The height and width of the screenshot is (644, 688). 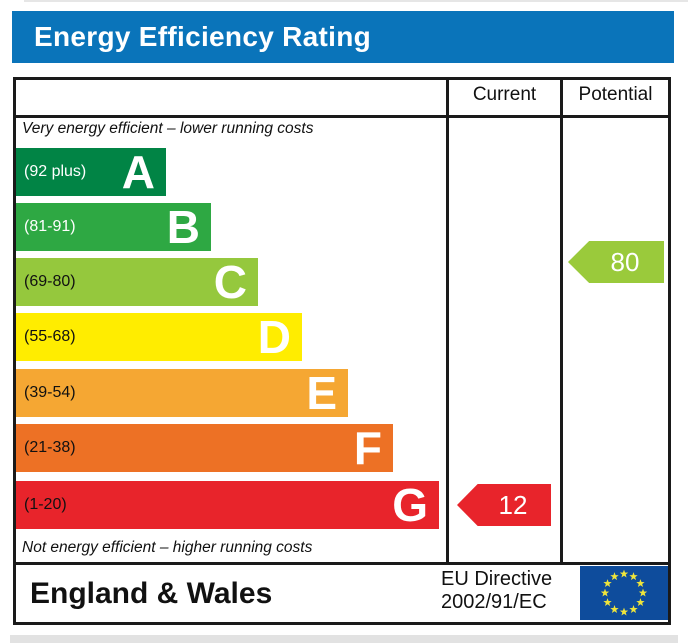 I want to click on band-letter: F, so click(x=367, y=448).